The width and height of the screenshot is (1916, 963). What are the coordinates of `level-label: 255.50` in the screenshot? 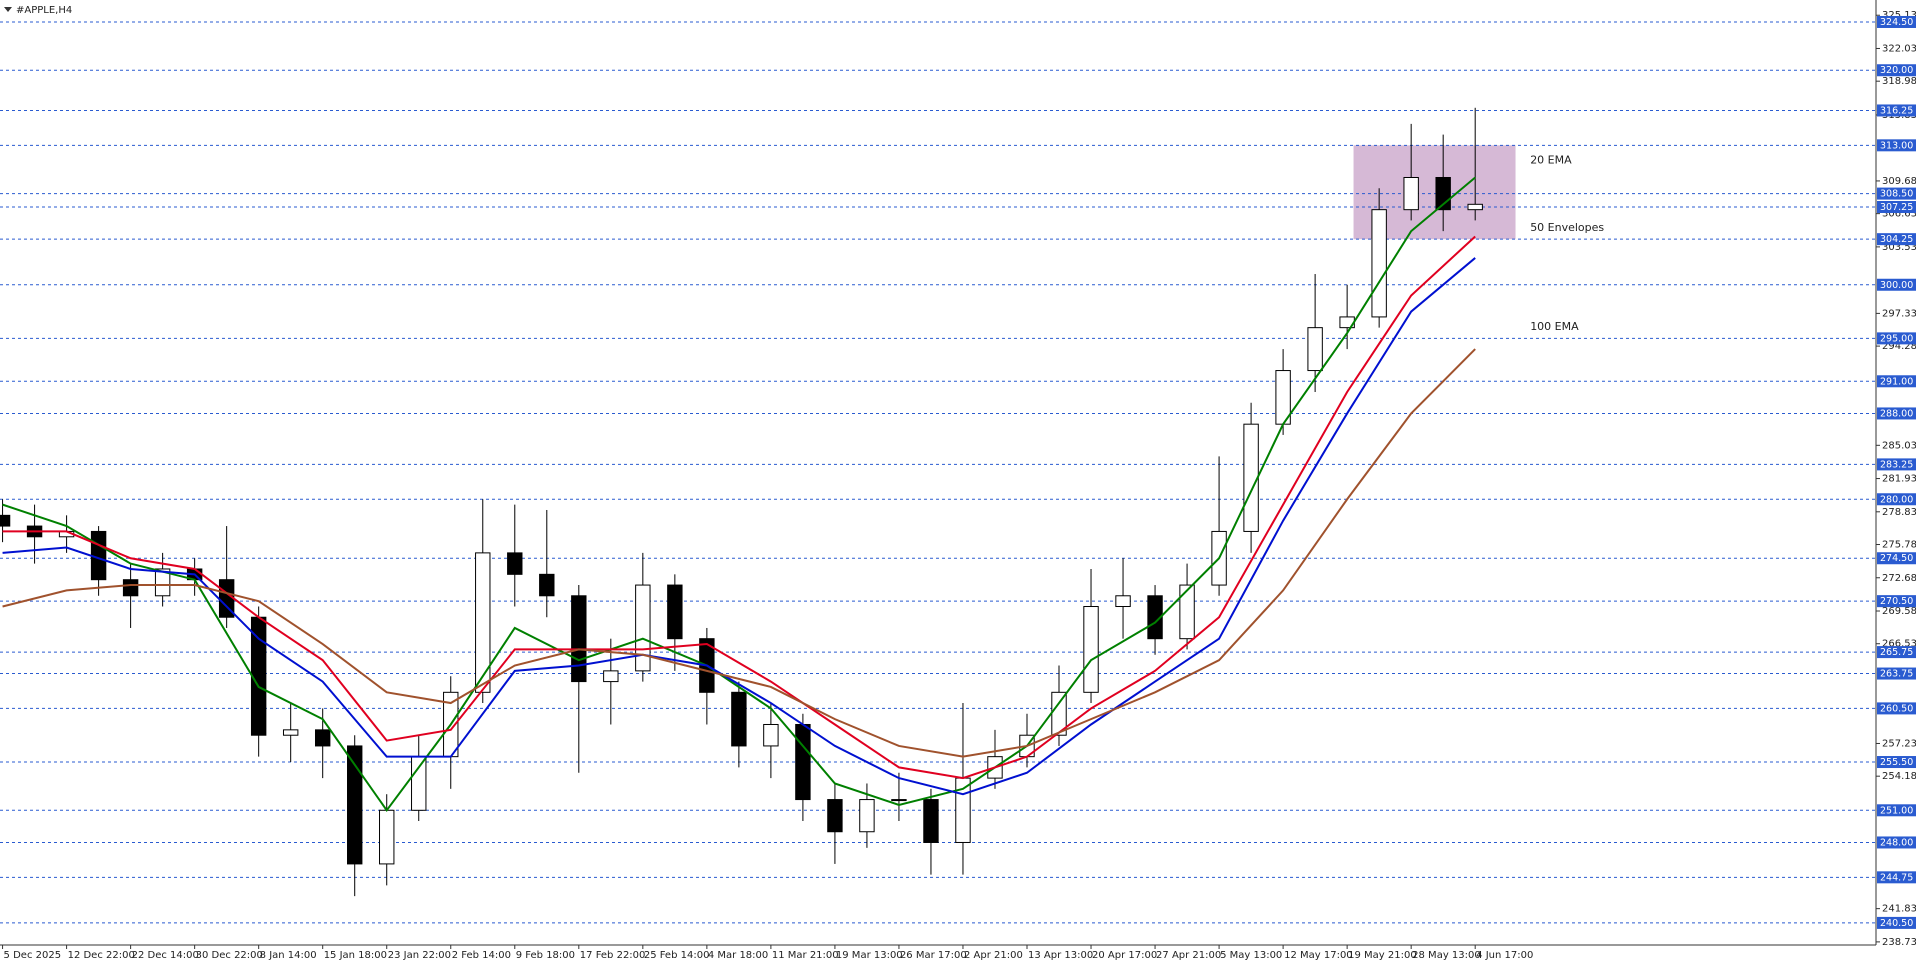 It's located at (1896, 762).